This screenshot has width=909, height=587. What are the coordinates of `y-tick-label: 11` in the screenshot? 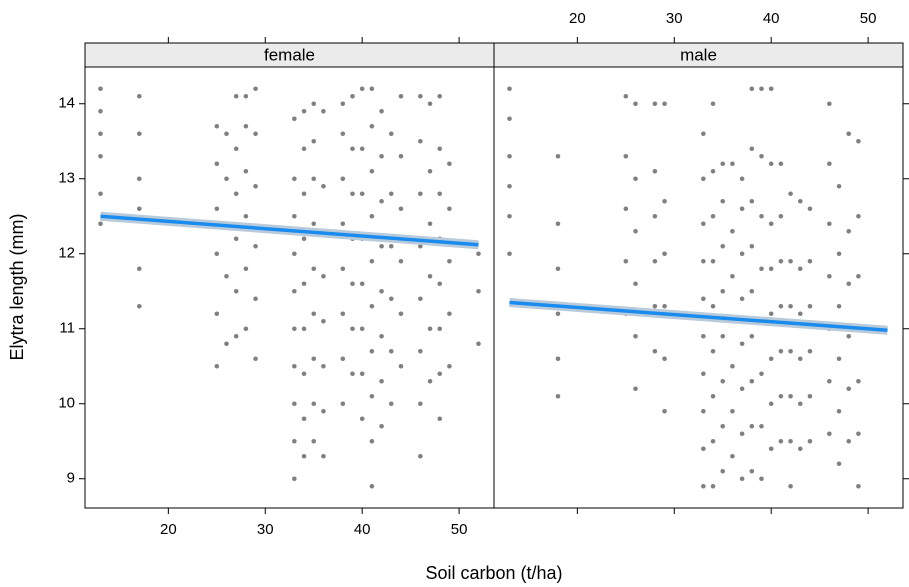 It's located at (67, 328).